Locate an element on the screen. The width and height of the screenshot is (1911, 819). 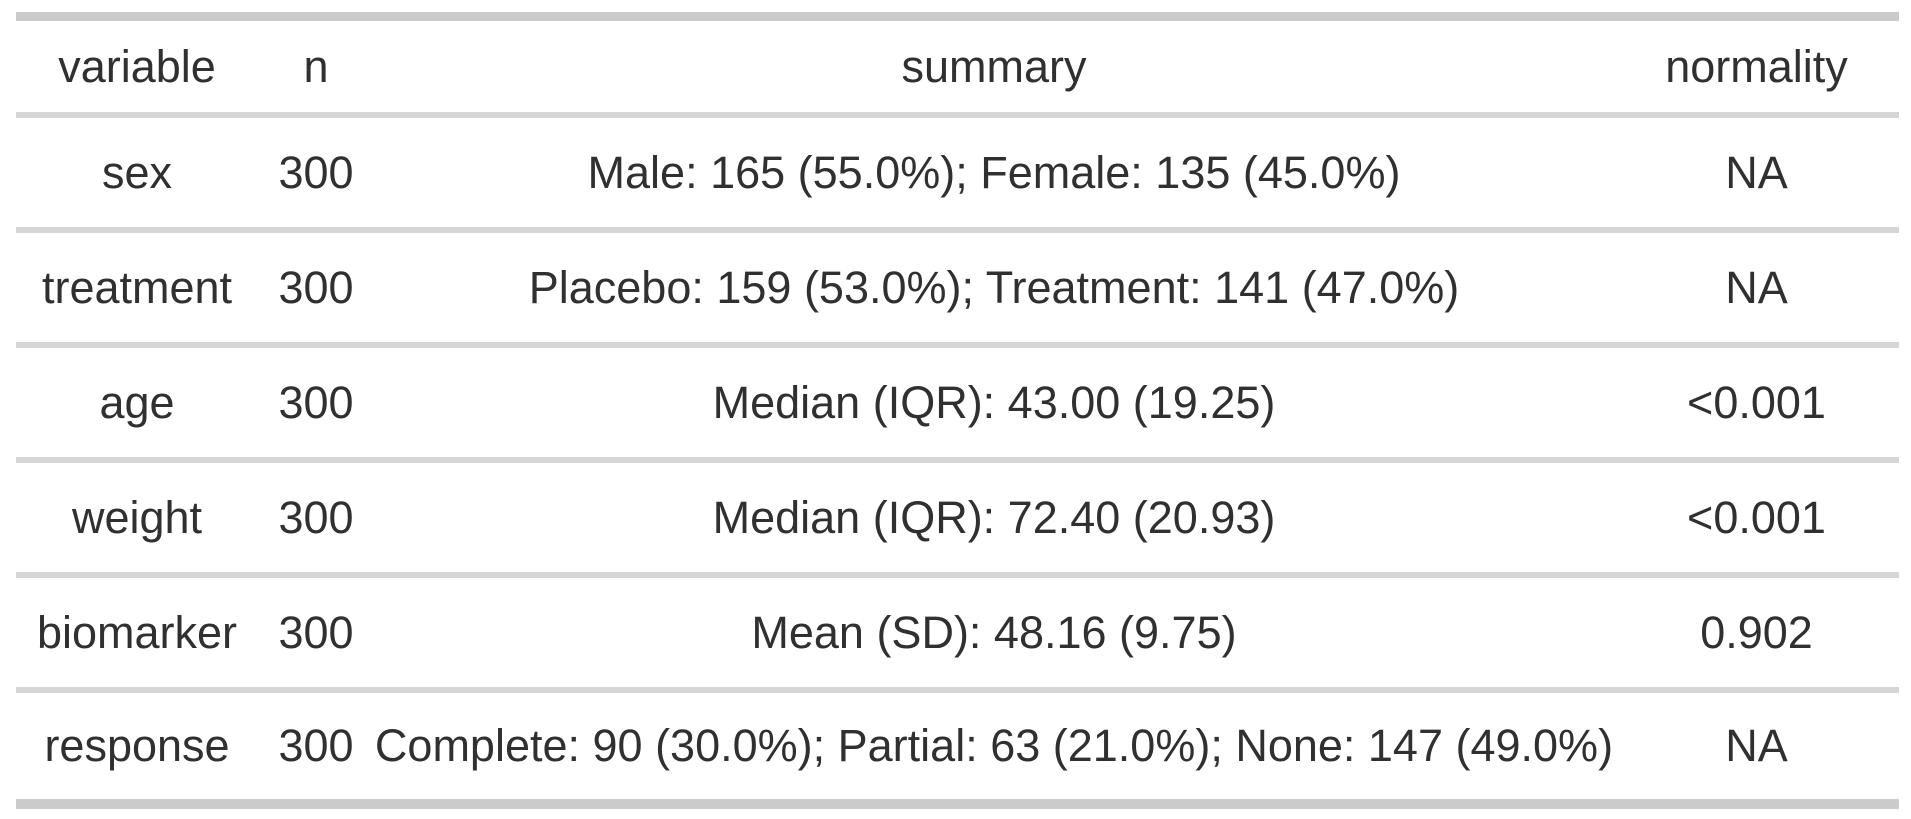
cell-variable: weight is located at coordinates (137, 519).